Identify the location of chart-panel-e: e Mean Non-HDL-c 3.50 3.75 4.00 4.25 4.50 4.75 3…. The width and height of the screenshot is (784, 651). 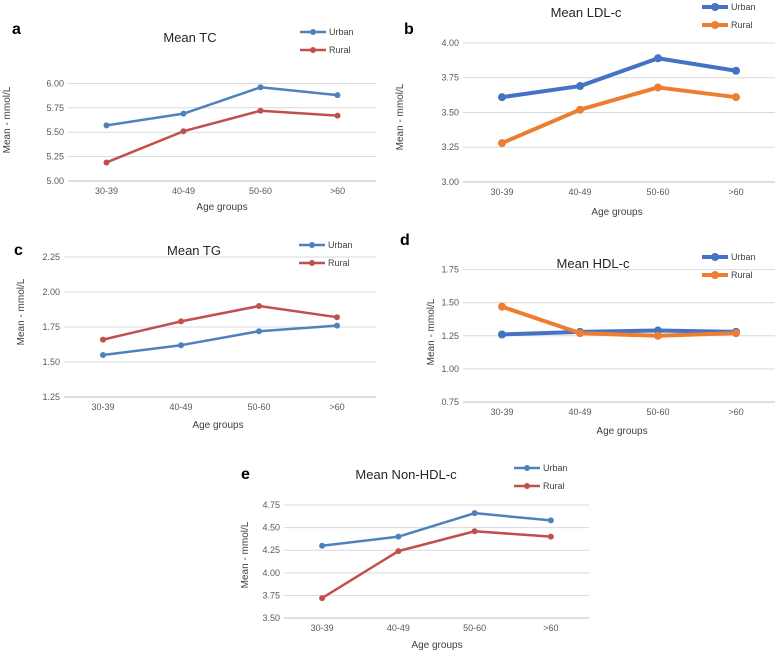
(414, 557).